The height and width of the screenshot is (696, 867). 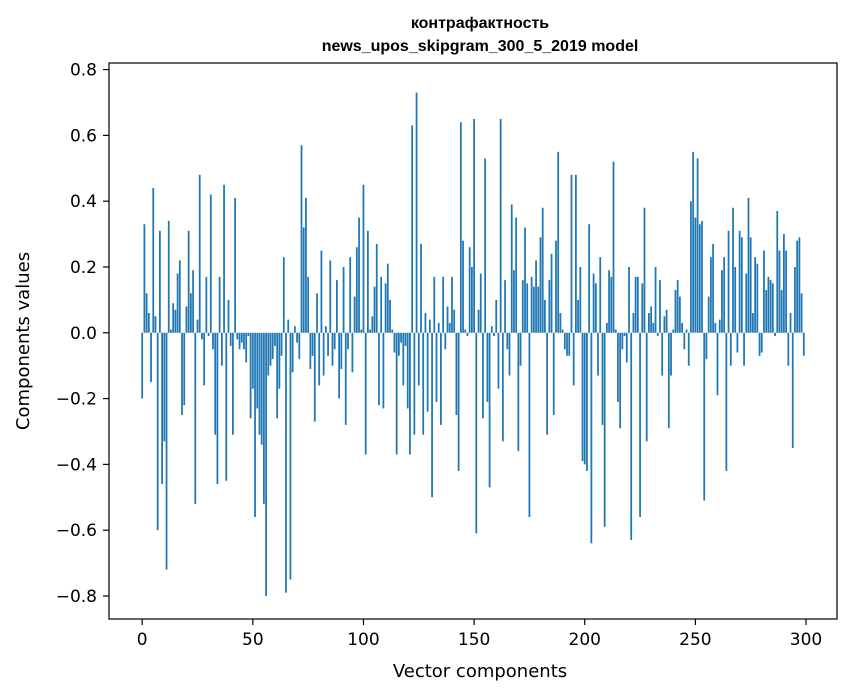 What do you see at coordinates (83, 71) in the screenshot?
I see `y-tick-label: 0.8` at bounding box center [83, 71].